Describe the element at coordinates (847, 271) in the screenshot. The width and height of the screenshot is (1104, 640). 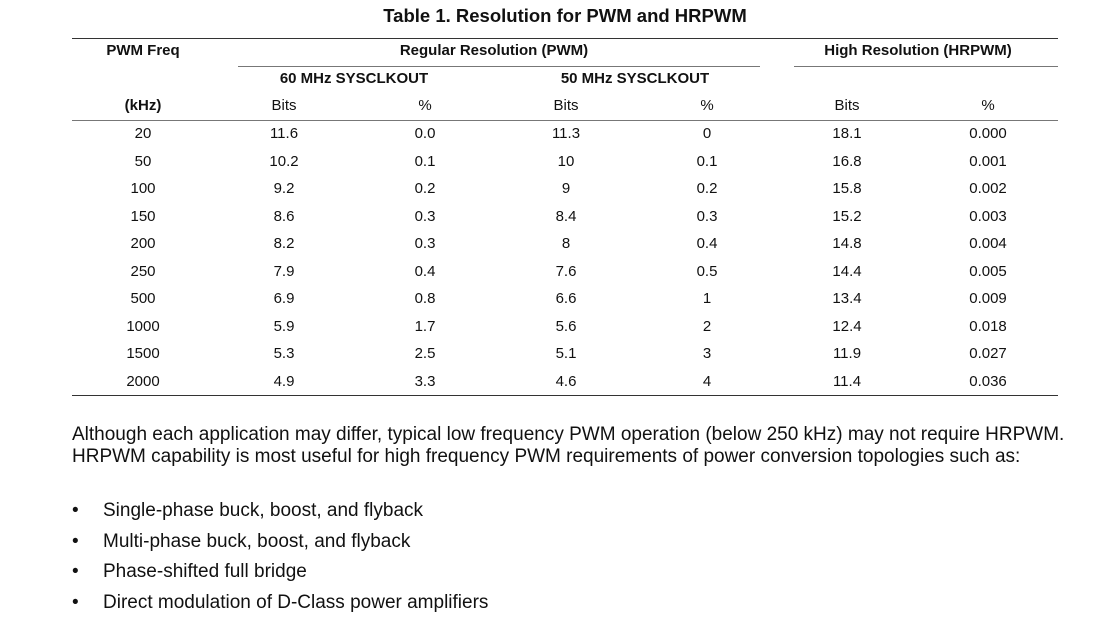
I see `cell-bits-hrpwm: 14.4` at that location.